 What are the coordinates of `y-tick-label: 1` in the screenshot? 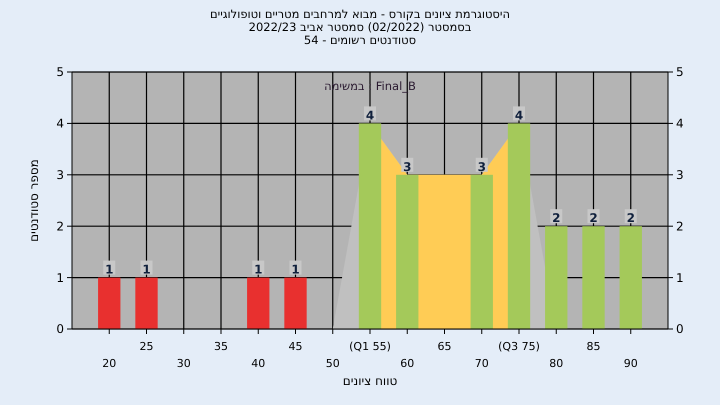 It's located at (60, 277).